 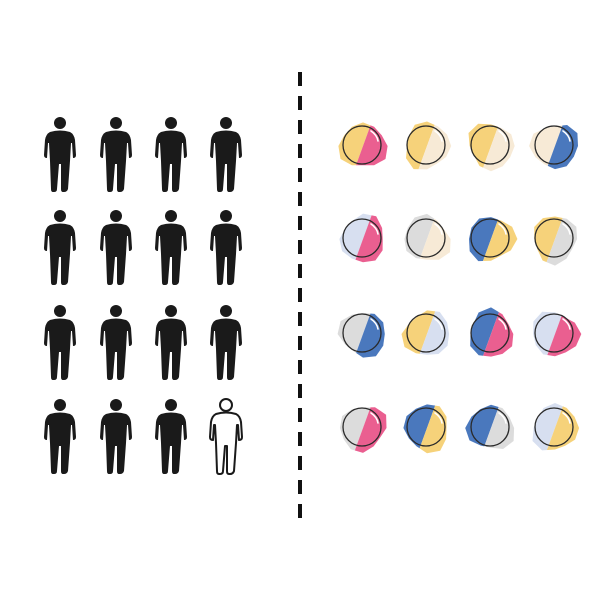 I want to click on person-outline-icon, so click(x=226, y=437).